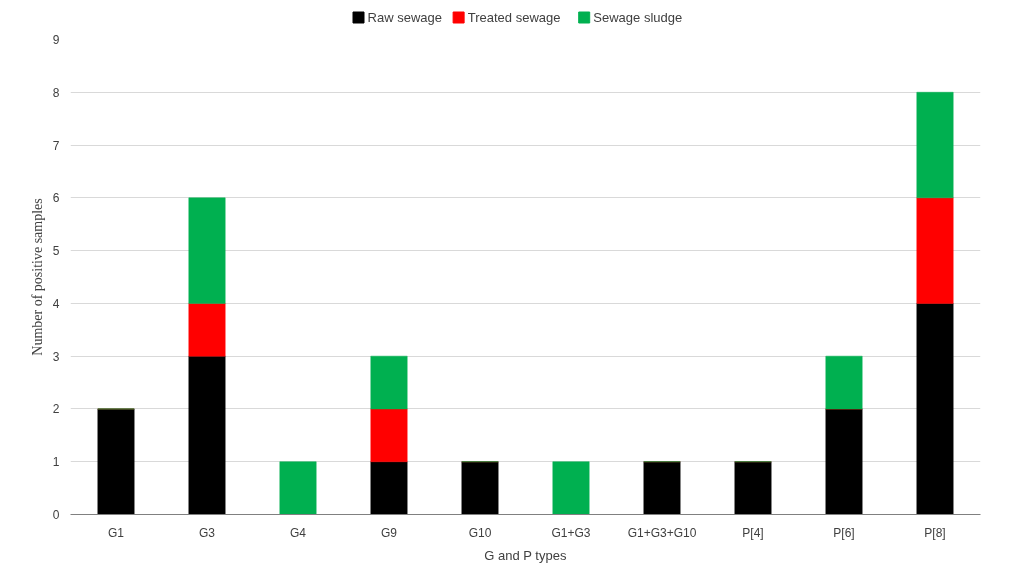 The height and width of the screenshot is (577, 1013). Describe the element at coordinates (56, 462) in the screenshot. I see `y-tick-label: 1` at that location.